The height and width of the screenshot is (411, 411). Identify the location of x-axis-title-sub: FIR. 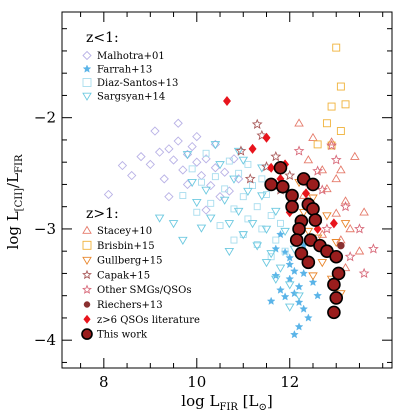
(228, 406).